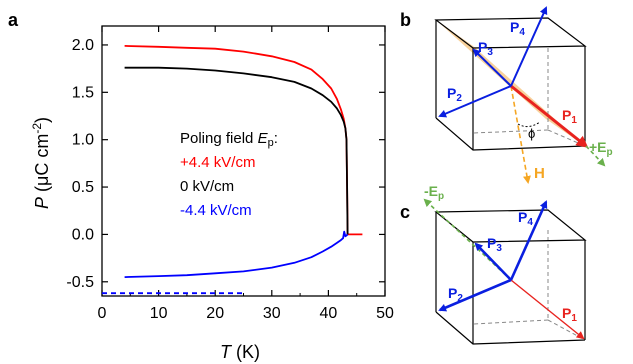 Image resolution: width=633 pixels, height=364 pixels. What do you see at coordinates (217, 162) in the screenshot?
I see `legend-entry-plus: +4.4 kV/cm` at bounding box center [217, 162].